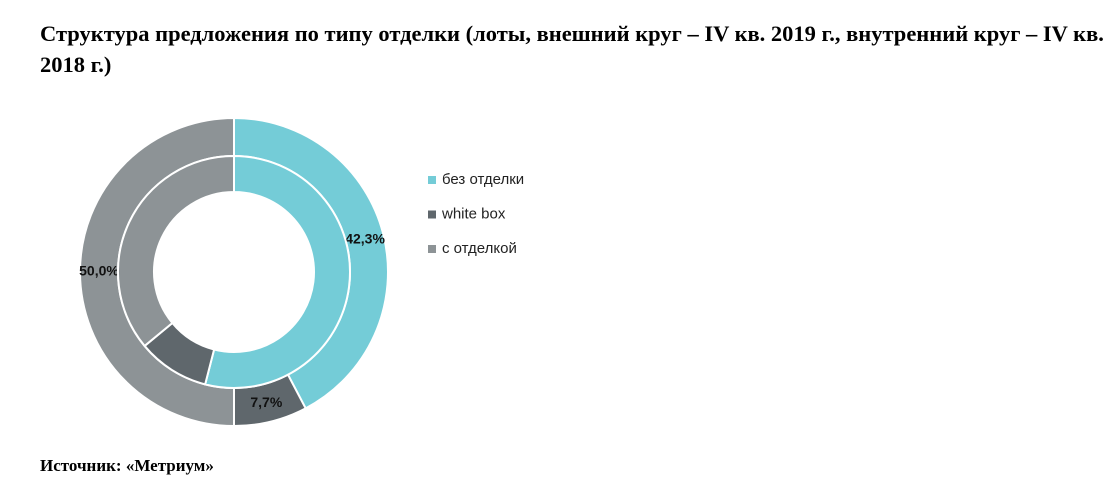  Describe the element at coordinates (127, 465) in the screenshot. I see `source: Источник: «Метриум»` at that location.